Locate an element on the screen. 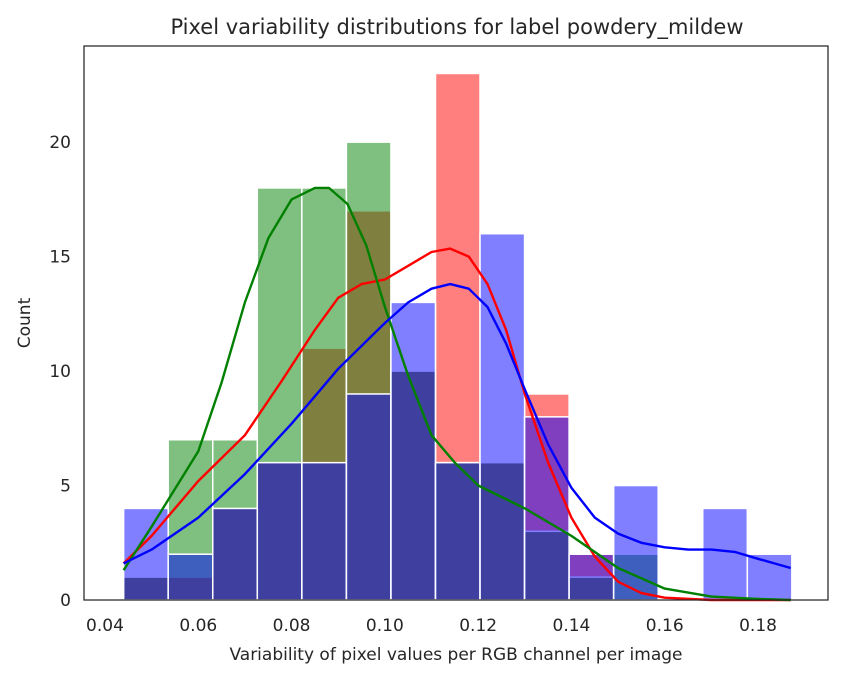  y-ticks: 0 5 10 15 20 is located at coordinates (60, 372).